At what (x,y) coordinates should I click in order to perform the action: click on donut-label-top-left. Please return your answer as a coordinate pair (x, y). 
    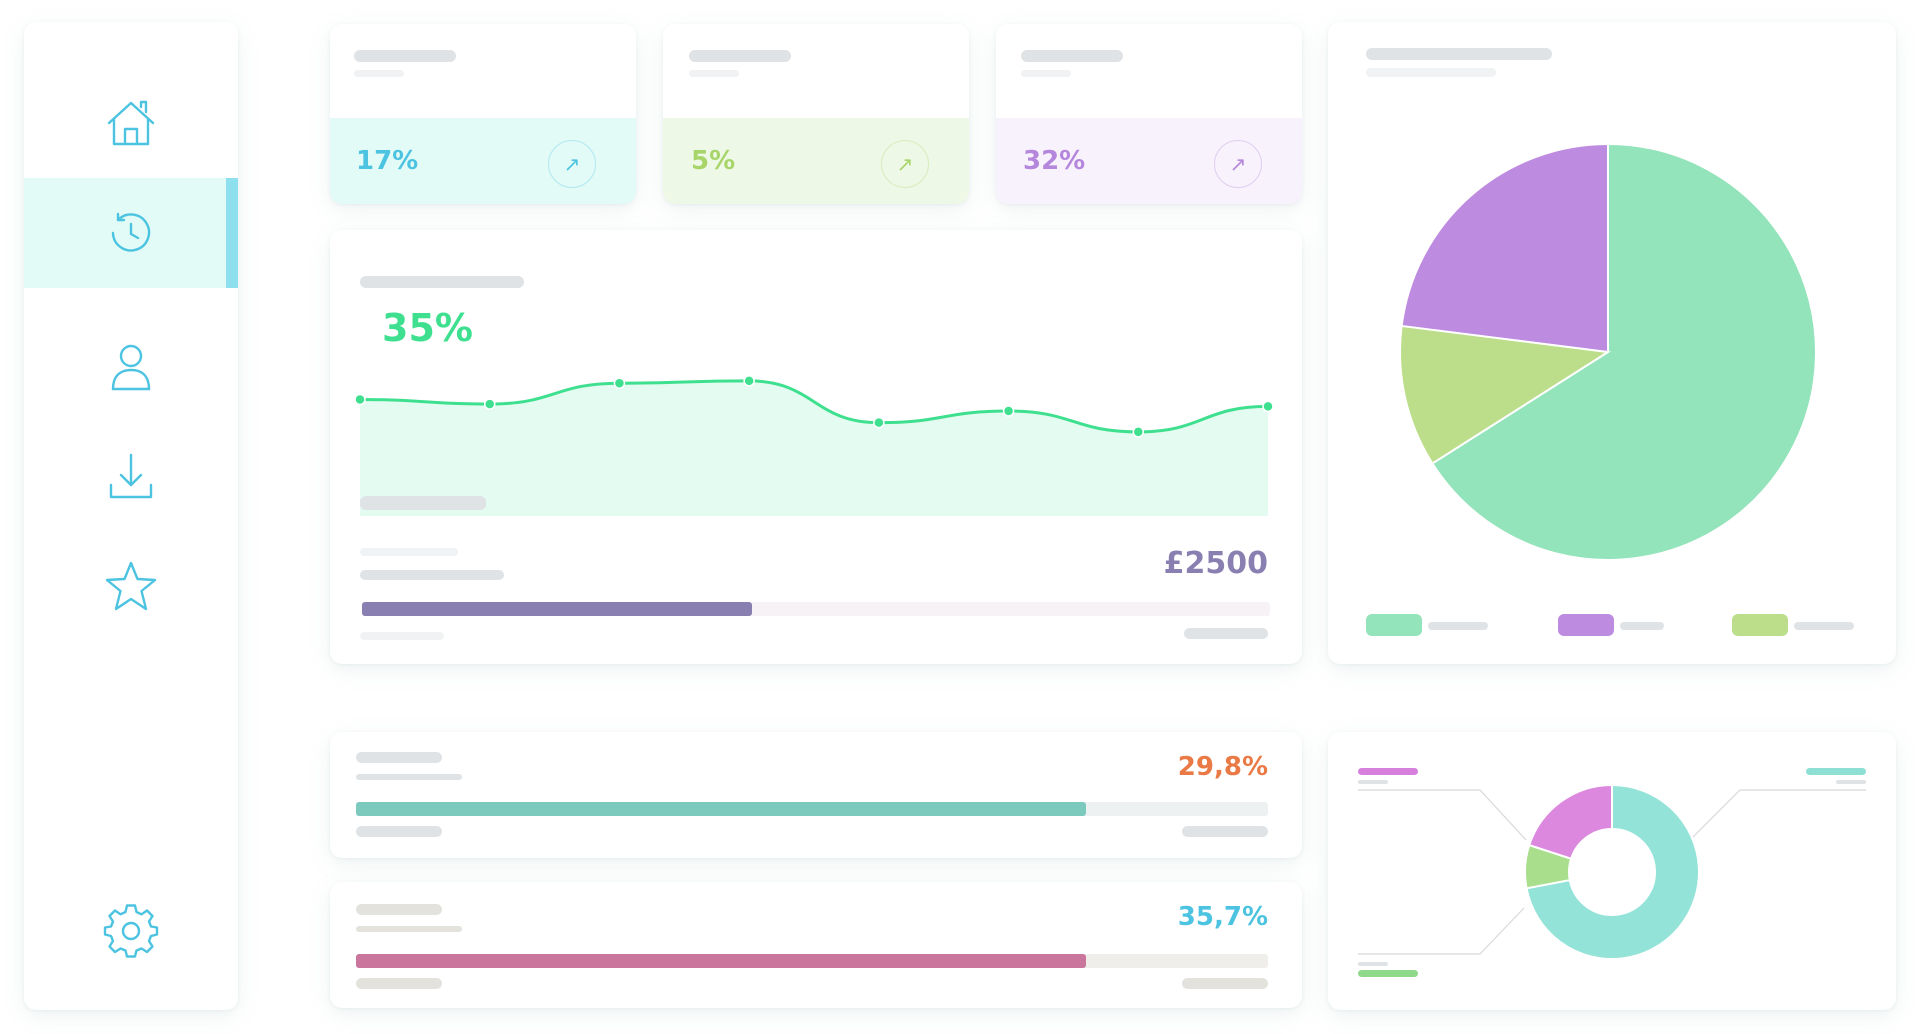
    Looking at the image, I should click on (1388, 771).